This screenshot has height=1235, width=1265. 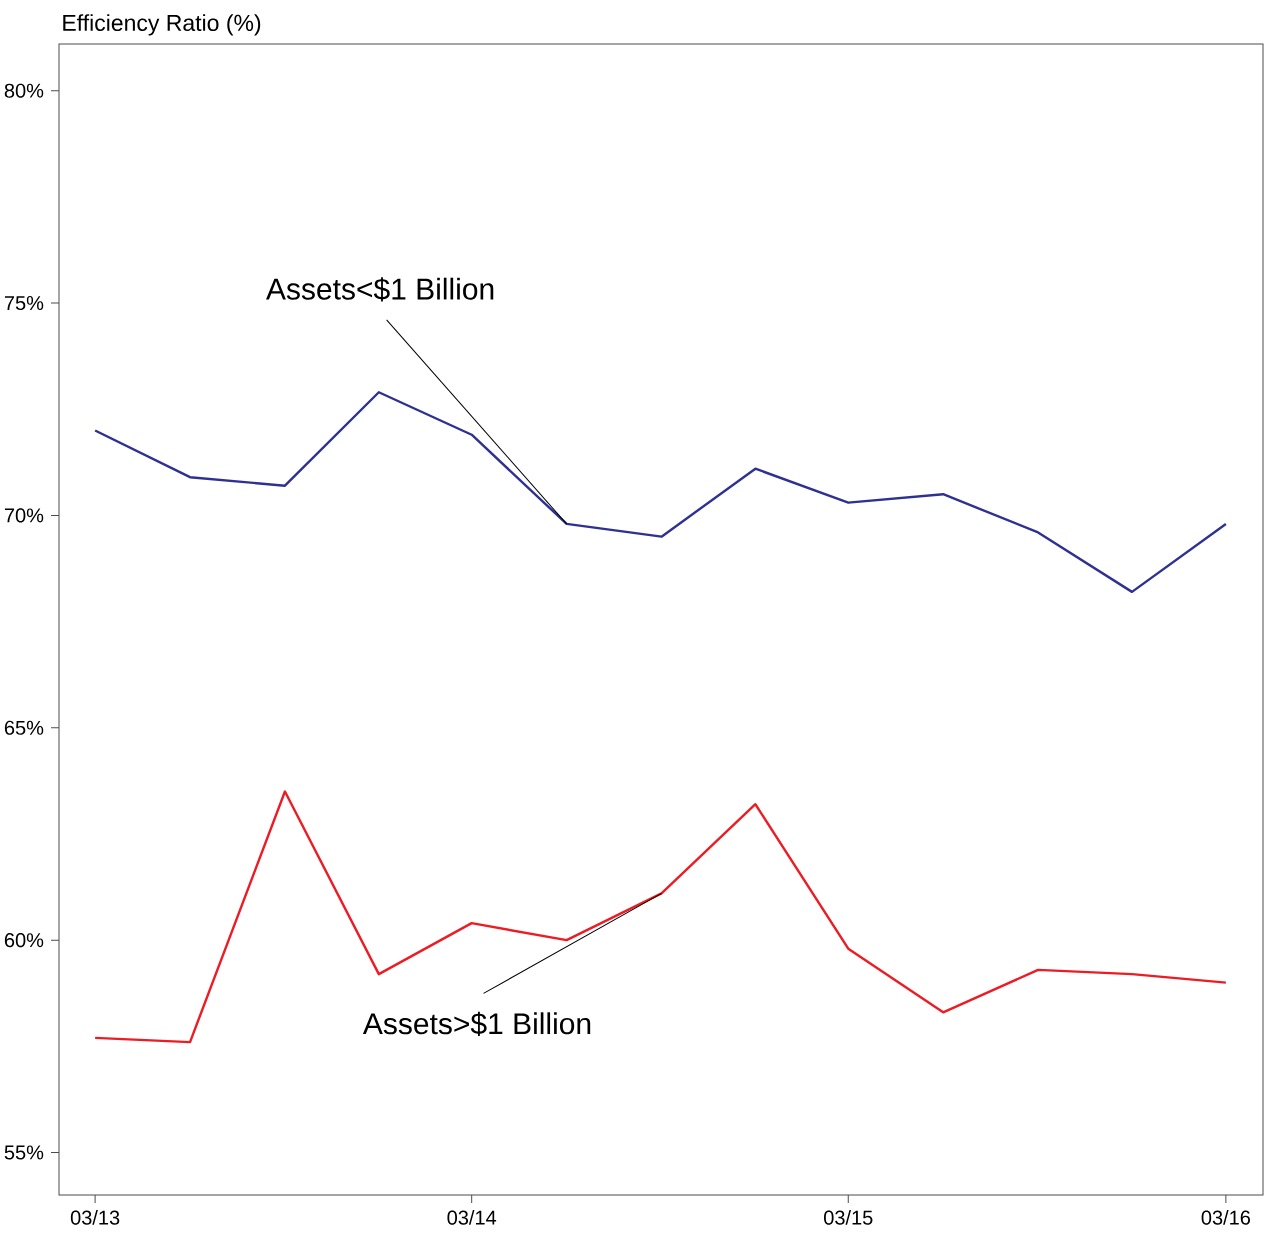 What do you see at coordinates (162, 25) in the screenshot?
I see `y-axis-title: Efficiency Ratio (%)` at bounding box center [162, 25].